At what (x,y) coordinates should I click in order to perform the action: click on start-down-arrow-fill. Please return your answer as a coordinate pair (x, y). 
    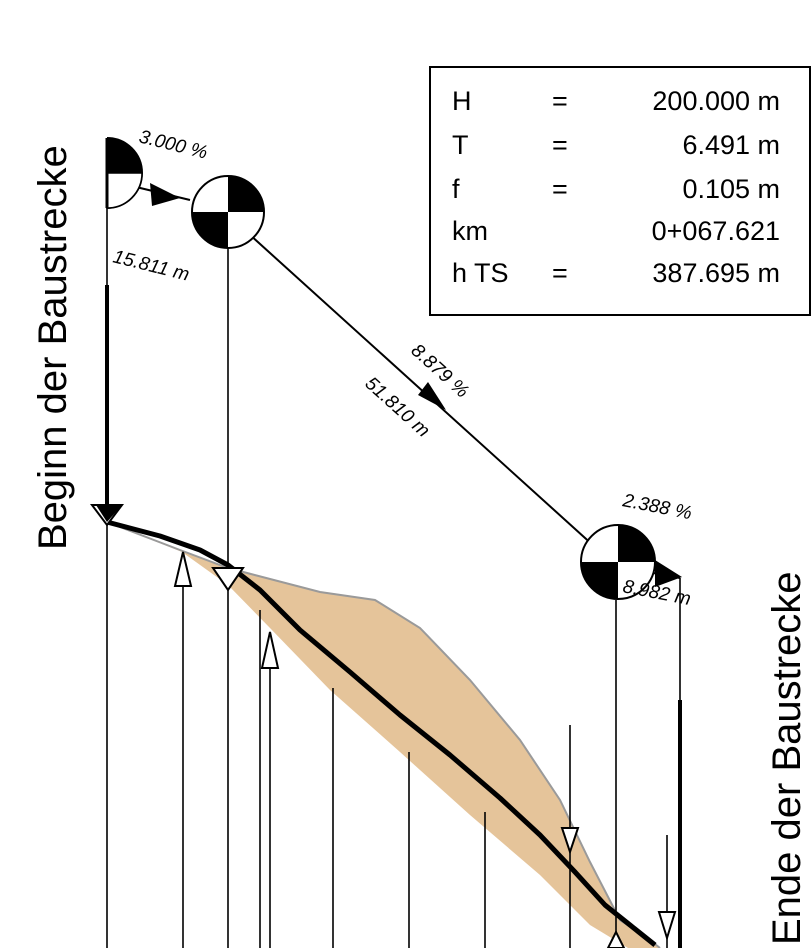
    Looking at the image, I should click on (109, 513).